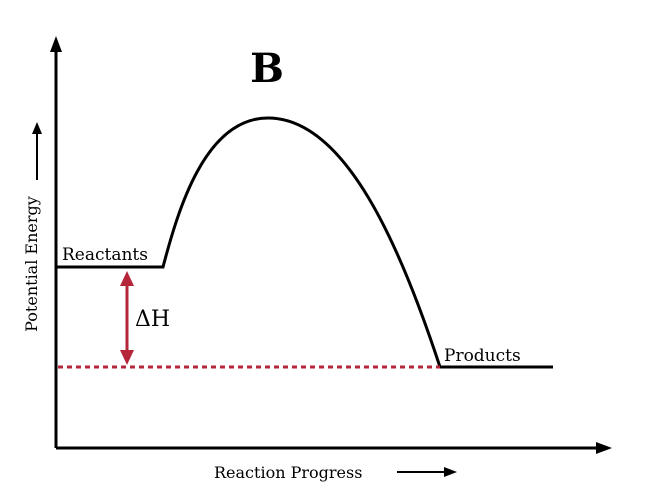 This screenshot has width=645, height=484. What do you see at coordinates (288, 472) in the screenshot?
I see `x-axis-label: Reaction Progress` at bounding box center [288, 472].